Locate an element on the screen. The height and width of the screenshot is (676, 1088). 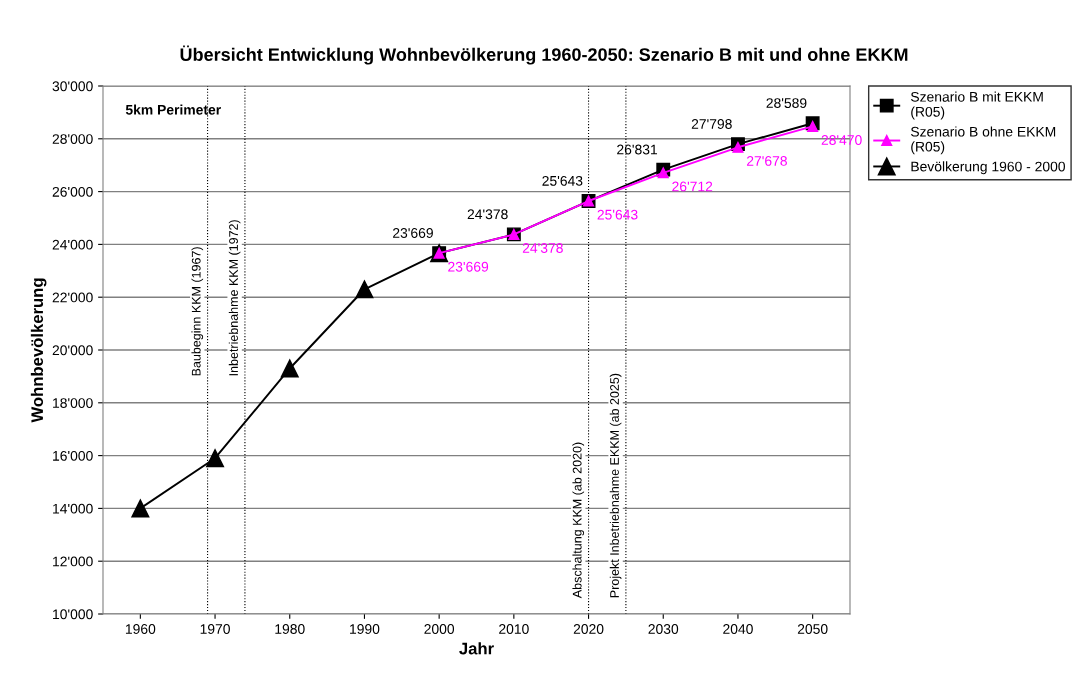
ref-line-label: Inbetriebnahme KKM (1972) is located at coordinates (234, 298).